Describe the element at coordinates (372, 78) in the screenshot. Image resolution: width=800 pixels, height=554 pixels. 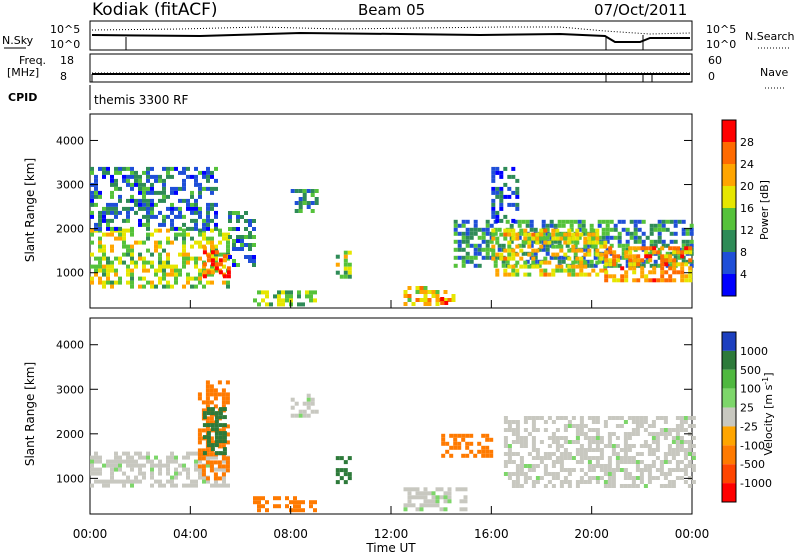
I see `freq-drop-marks` at that location.